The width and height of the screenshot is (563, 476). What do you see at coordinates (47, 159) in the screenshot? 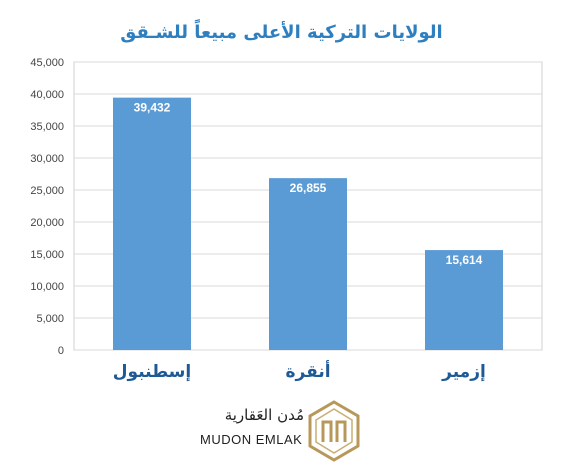
I see `y-tick-label: 30,000` at bounding box center [47, 159].